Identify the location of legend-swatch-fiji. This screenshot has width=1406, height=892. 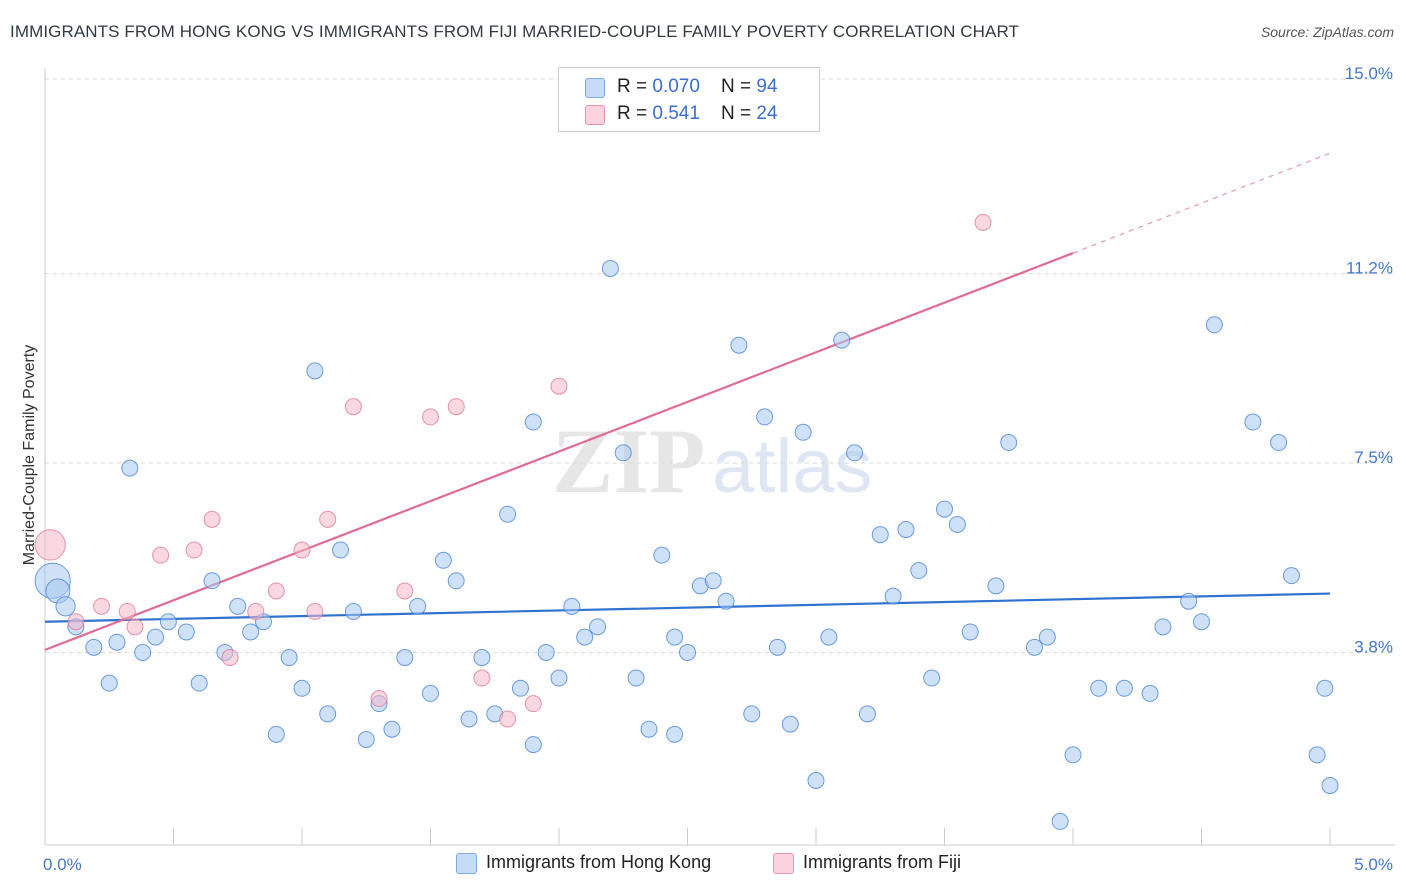
(595, 115).